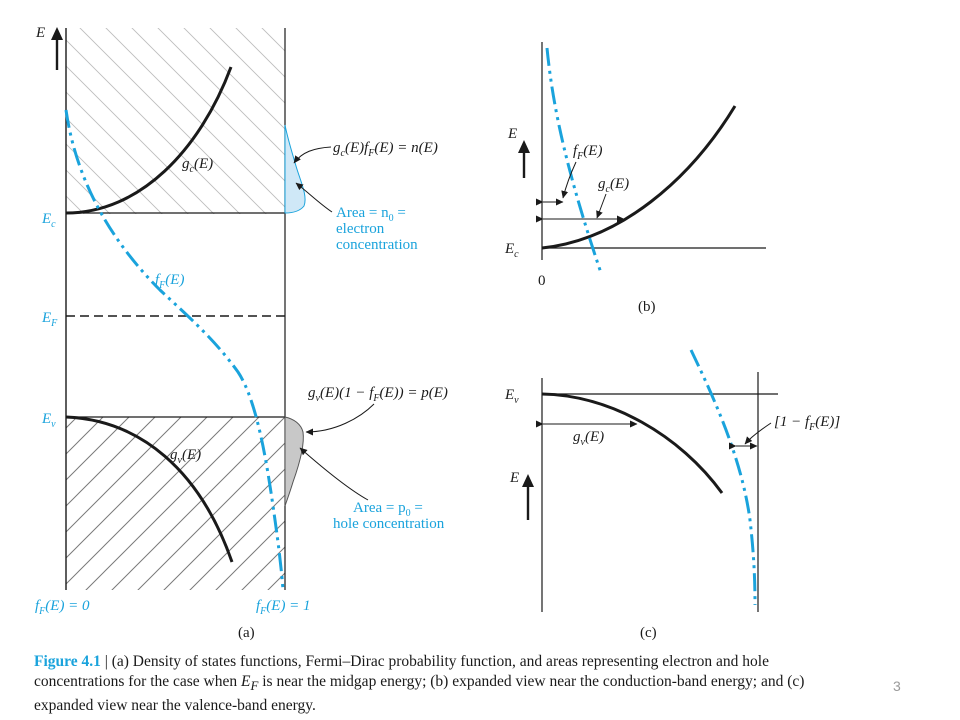 This screenshot has height=720, width=960. I want to click on figure-caption-ef: EF, so click(250, 683).